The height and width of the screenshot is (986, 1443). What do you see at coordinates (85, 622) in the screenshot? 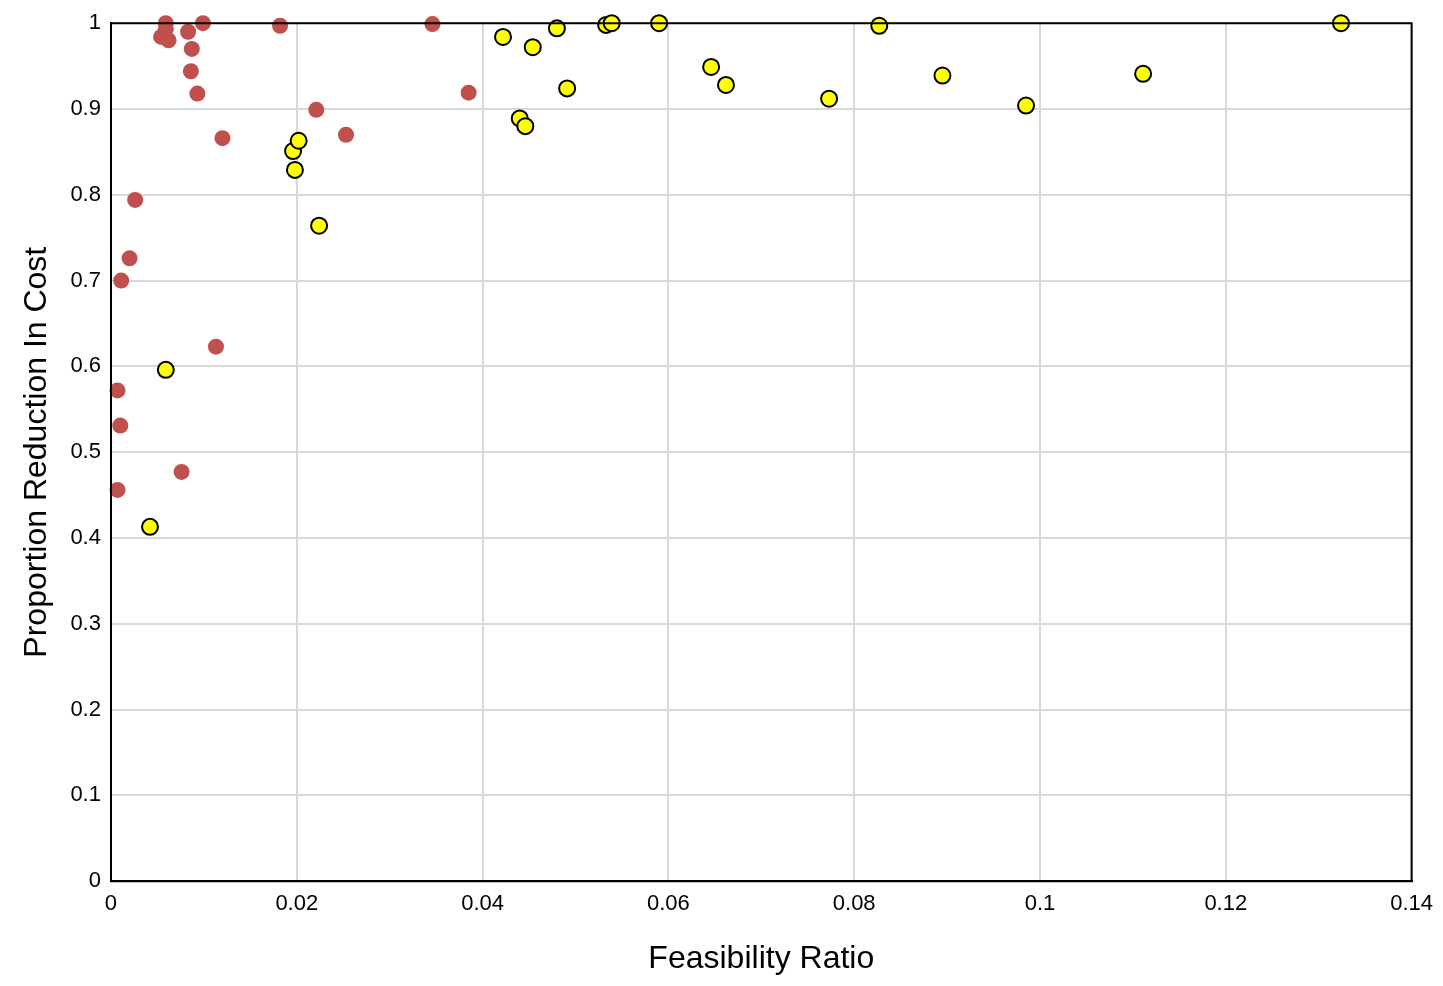
I see `y-tick-label: 0.3` at bounding box center [85, 622].